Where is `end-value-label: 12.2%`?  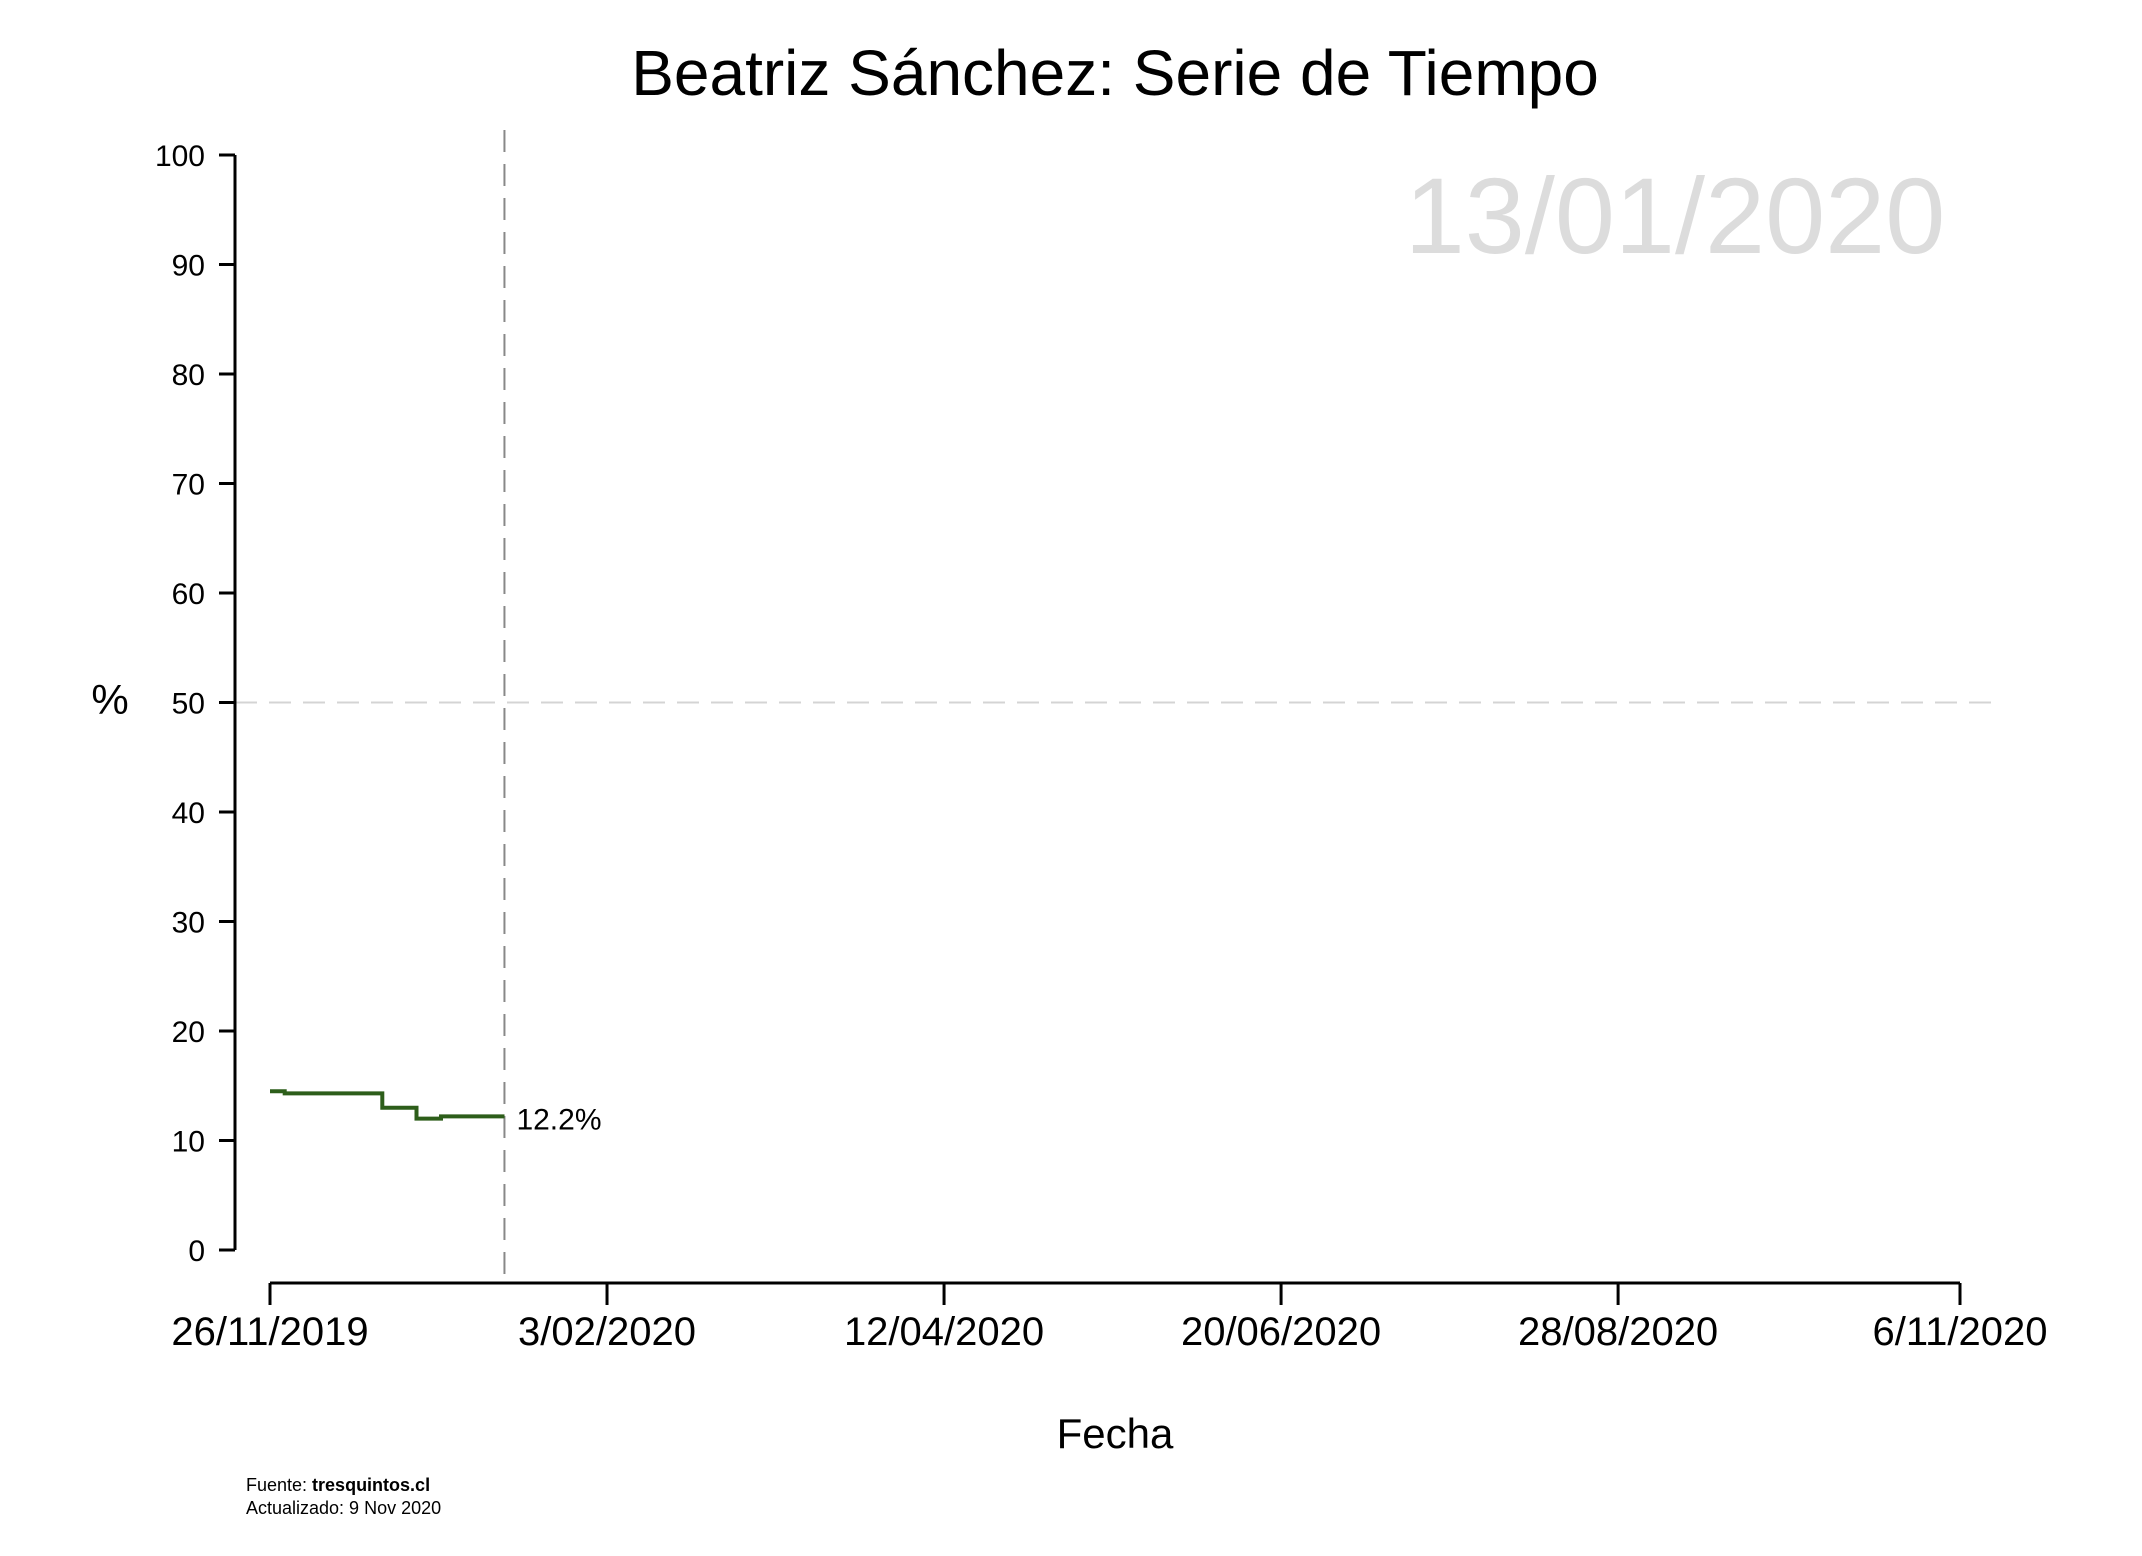
end-value-label: 12.2% is located at coordinates (558, 1119).